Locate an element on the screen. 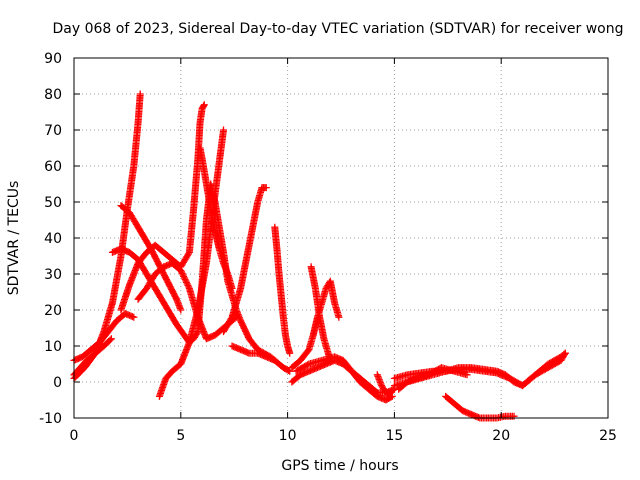 Image resolution: width=640 pixels, height=480 pixels. x-tick-label: 5 is located at coordinates (180, 436).